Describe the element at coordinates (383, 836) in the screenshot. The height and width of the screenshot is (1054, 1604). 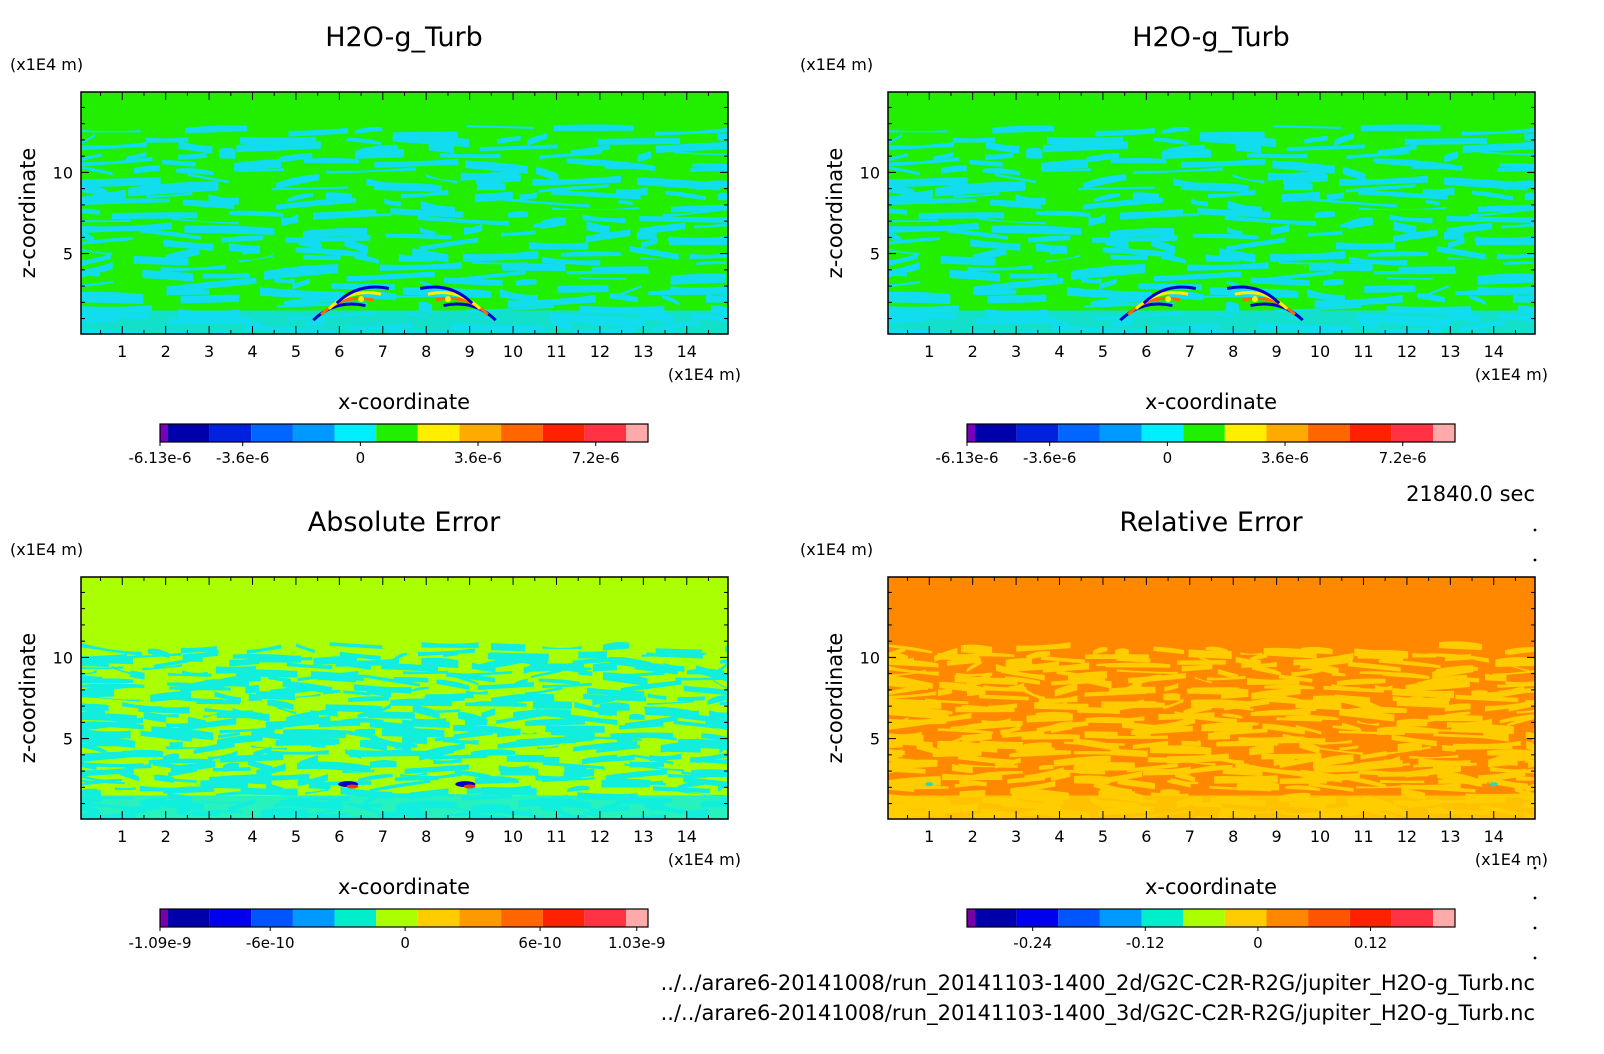
I see `x-tick-label: 7` at that location.